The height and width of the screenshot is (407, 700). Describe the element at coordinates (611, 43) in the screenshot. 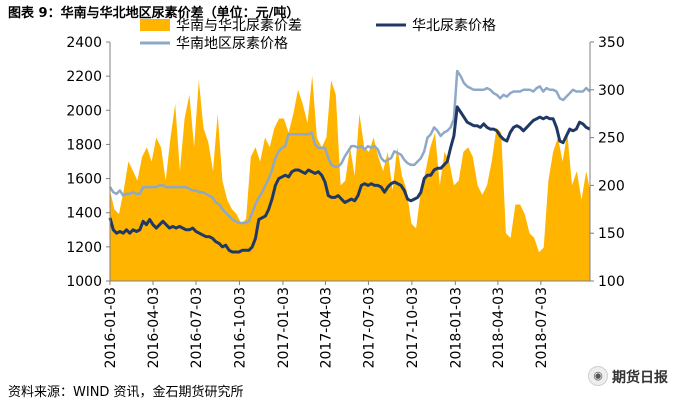

I see `y-right-tick-label: 350` at that location.